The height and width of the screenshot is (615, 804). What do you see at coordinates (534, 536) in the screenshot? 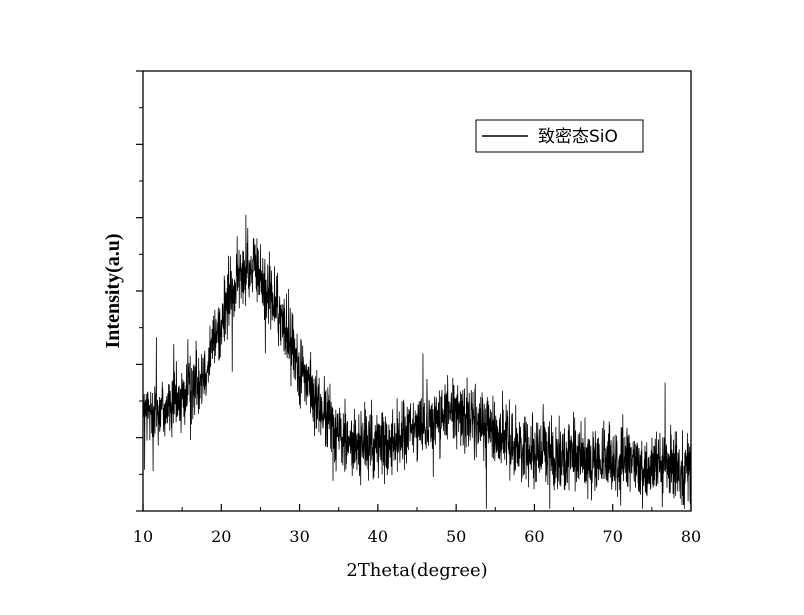
I see `x-tick-label-60: 60` at bounding box center [534, 536].